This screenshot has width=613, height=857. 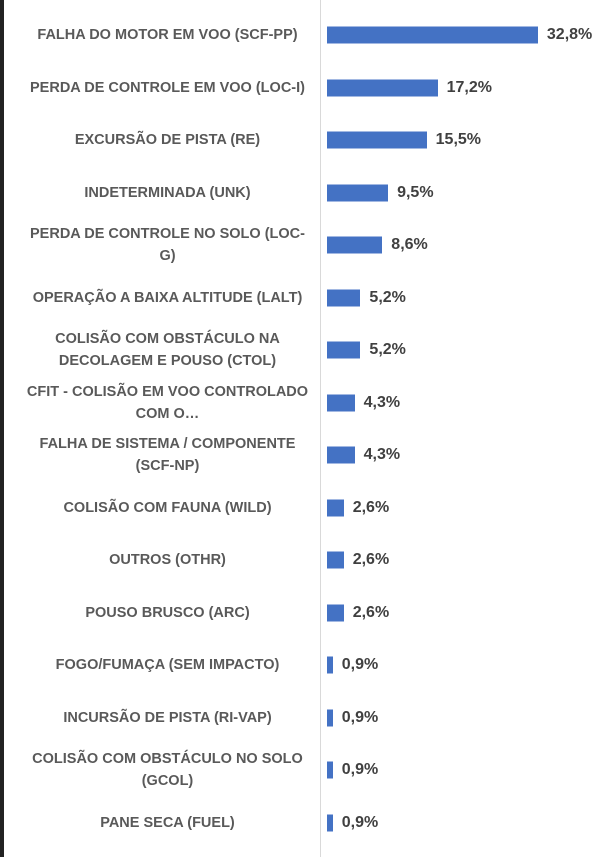 What do you see at coordinates (2, 428) in the screenshot?
I see `left-edge` at bounding box center [2, 428].